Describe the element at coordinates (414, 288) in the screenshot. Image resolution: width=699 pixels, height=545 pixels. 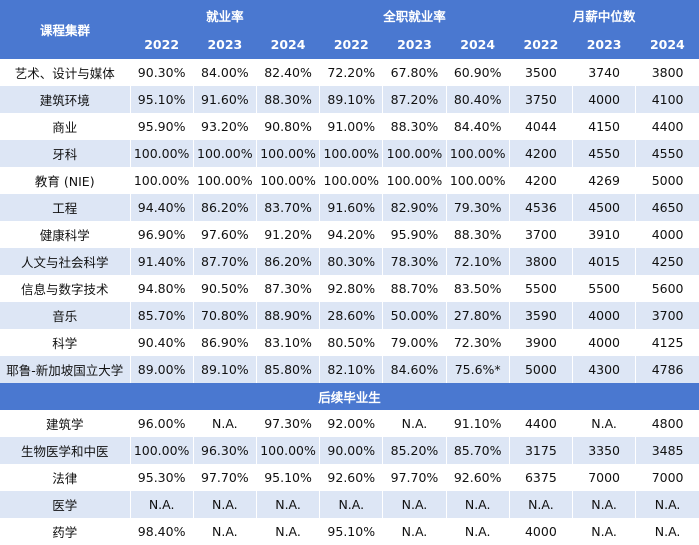
I see `table-cell: 88.70%` at that location.